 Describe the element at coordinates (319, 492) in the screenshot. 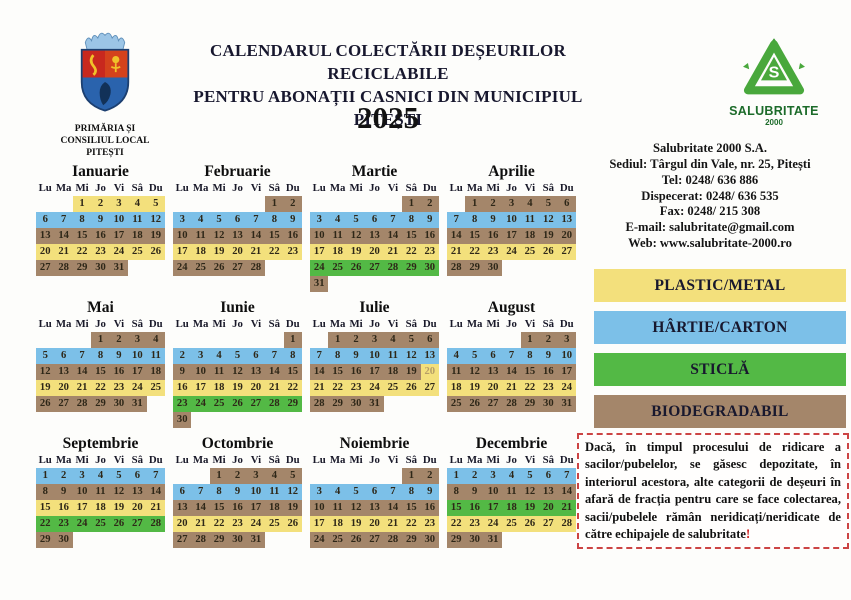

I see `day-cell: 3` at that location.